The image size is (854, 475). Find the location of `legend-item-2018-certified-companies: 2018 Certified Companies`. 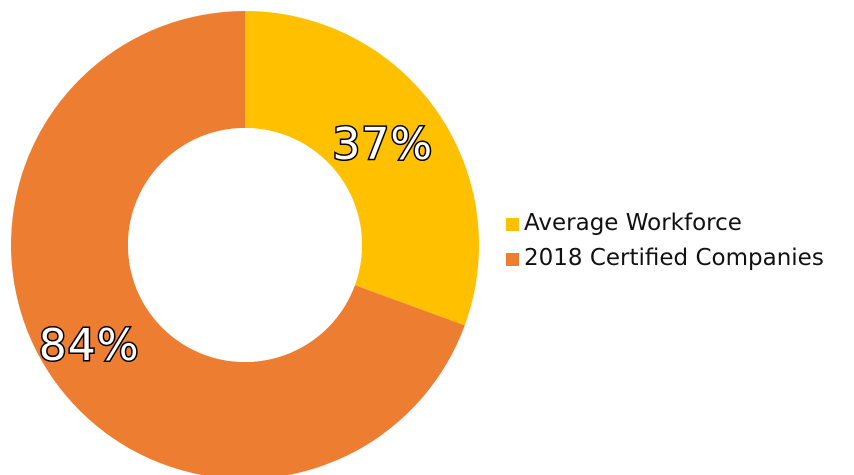

legend-item-2018-certified-companies: 2018 Certified Companies is located at coordinates (665, 257).